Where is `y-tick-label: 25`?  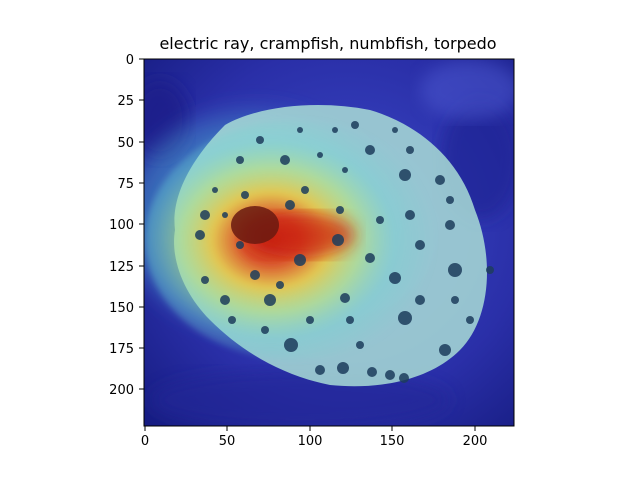
y-tick-label: 25 is located at coordinates (125, 101).